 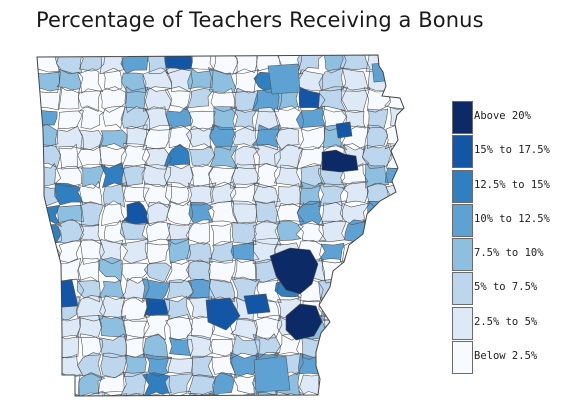 What do you see at coordinates (512, 218) in the screenshot?
I see `legend-label: 10% to 12.5%` at bounding box center [512, 218].